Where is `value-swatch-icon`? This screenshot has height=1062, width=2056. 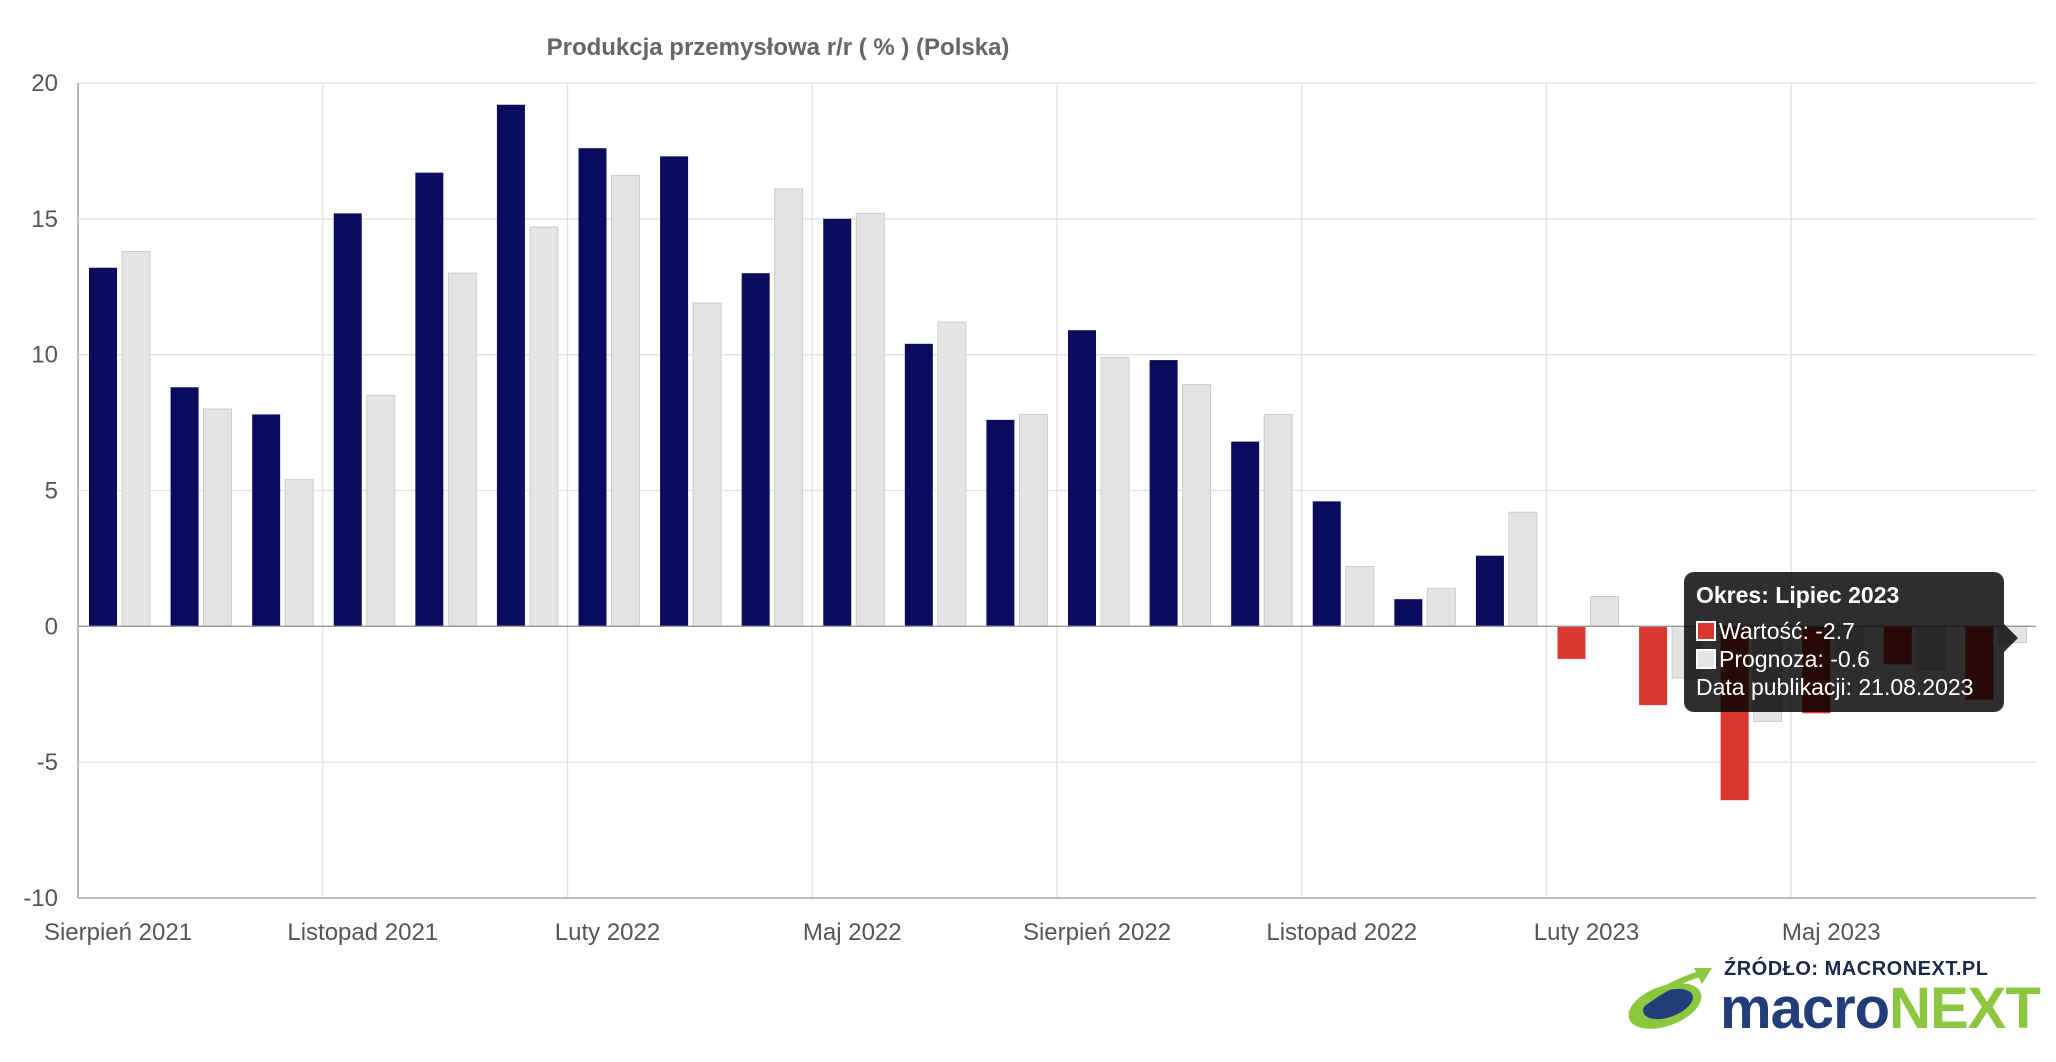
value-swatch-icon is located at coordinates (1706, 631).